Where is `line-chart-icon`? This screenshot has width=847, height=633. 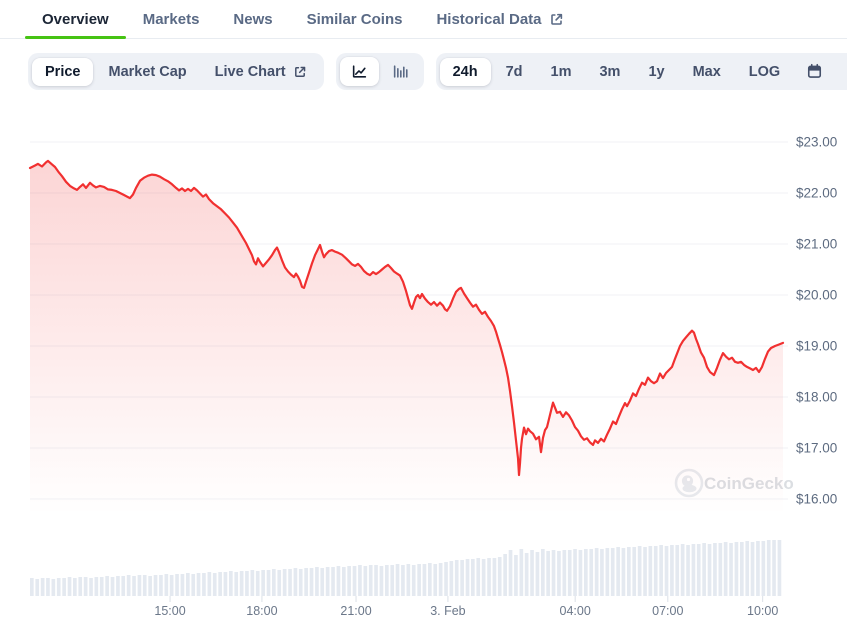 line-chart-icon is located at coordinates (359, 71).